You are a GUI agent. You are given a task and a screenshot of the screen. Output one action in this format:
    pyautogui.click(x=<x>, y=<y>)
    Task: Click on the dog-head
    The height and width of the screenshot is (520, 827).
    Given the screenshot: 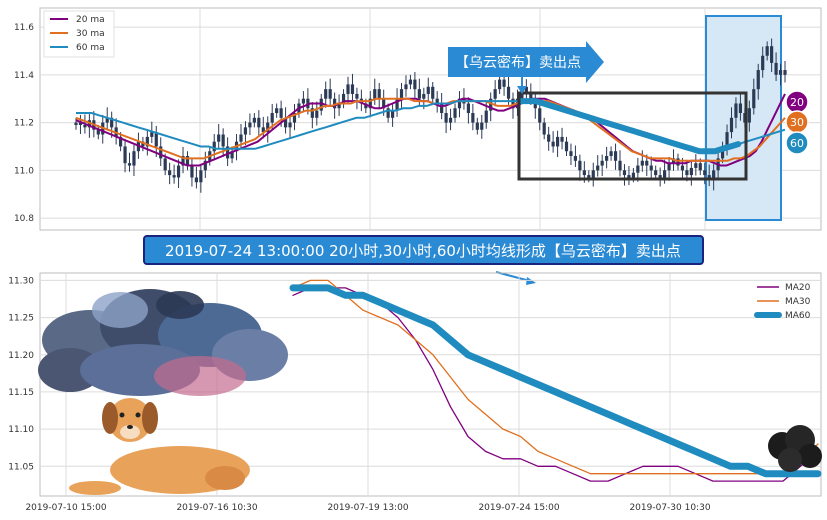 What is the action you would take?
    pyautogui.click(x=130, y=420)
    